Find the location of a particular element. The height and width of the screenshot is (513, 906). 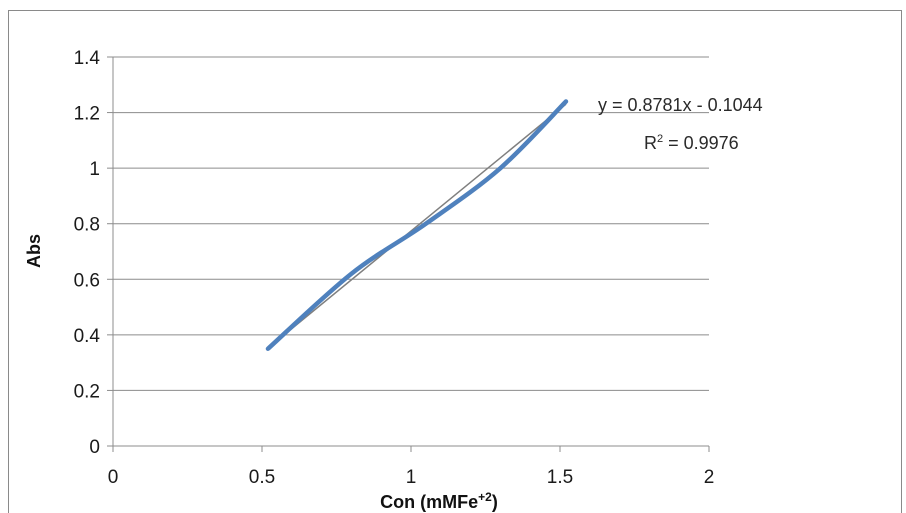

y-tick-label: 0.4 is located at coordinates (87, 336).